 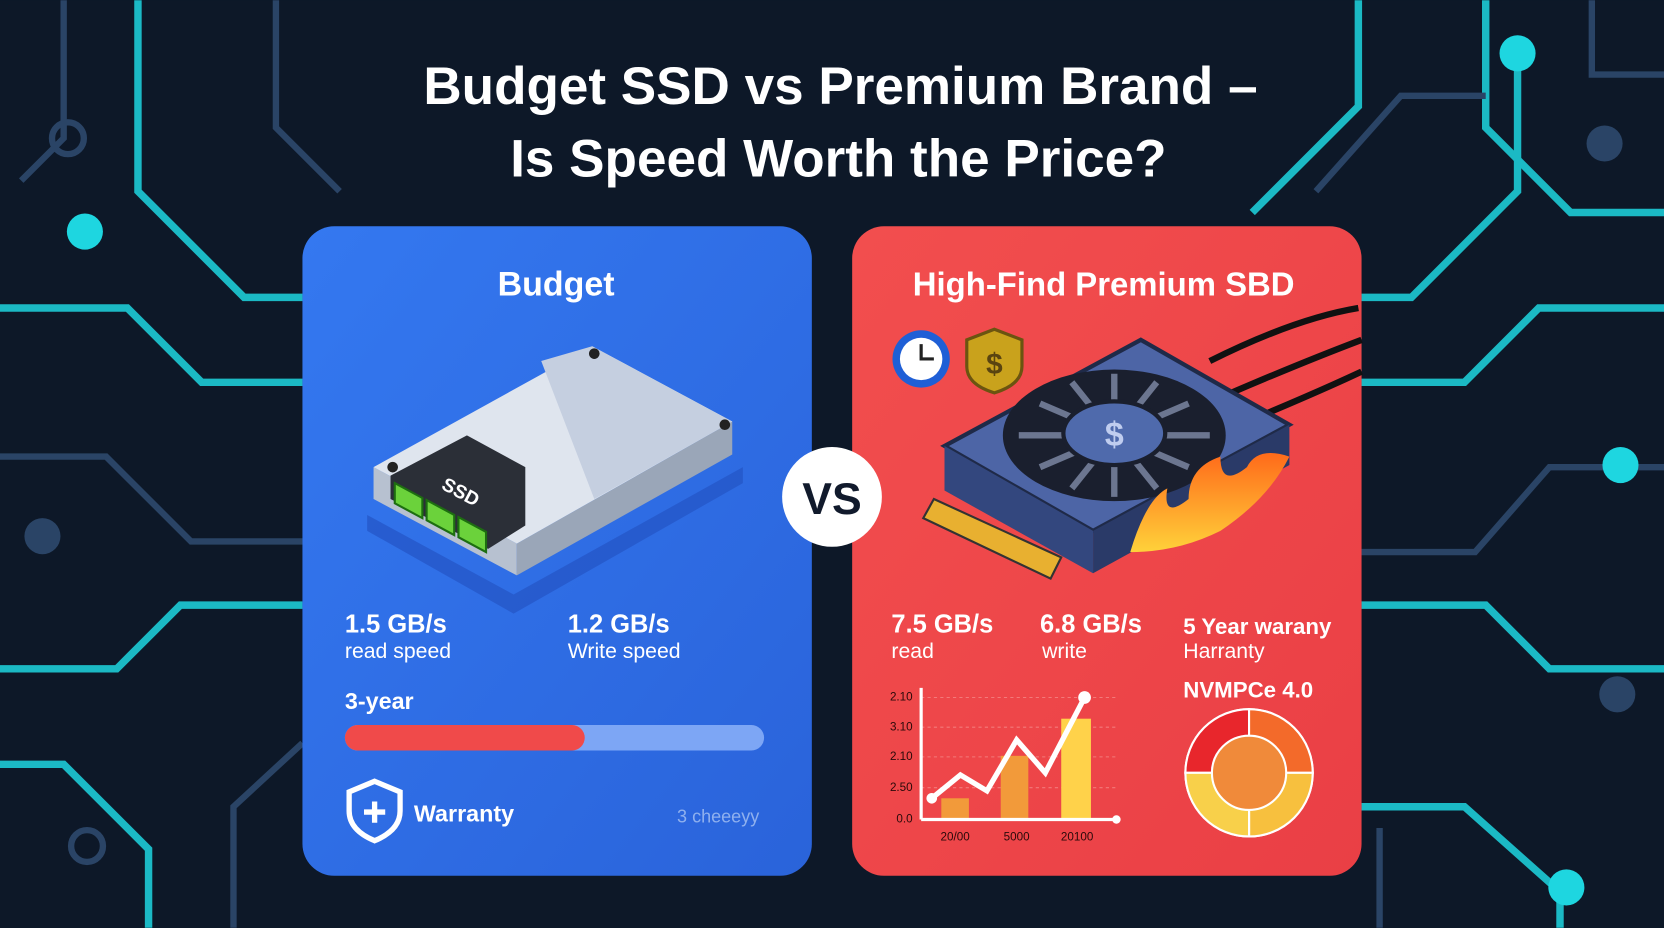 I want to click on stat-label: Write speed, so click(x=624, y=651).